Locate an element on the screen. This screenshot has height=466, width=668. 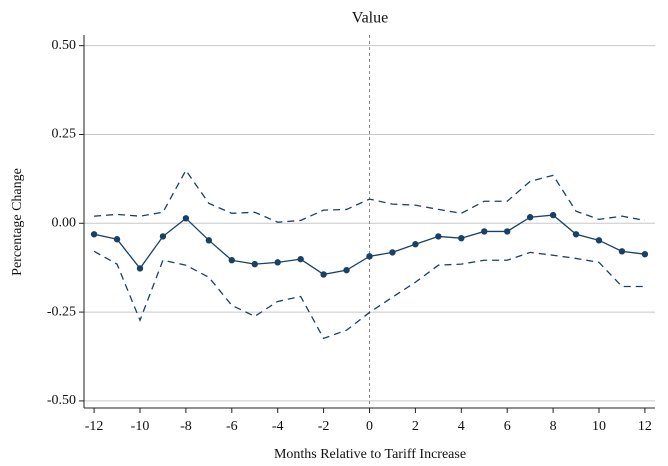
x-tick-label: 0 is located at coordinates (369, 426).